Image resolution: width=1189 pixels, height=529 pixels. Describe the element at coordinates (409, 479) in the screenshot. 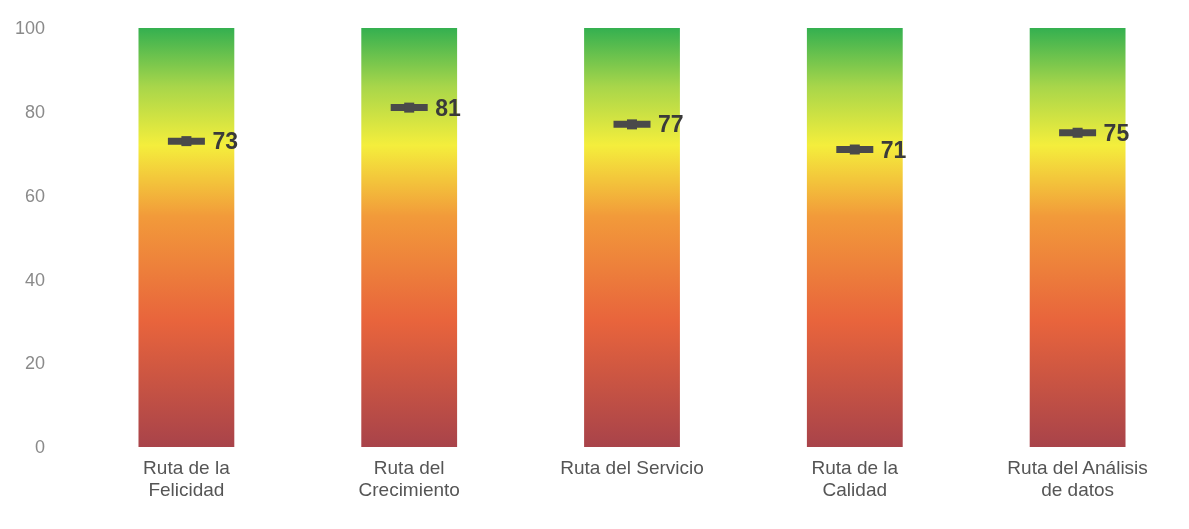

I see `x-tick-label: Ruta del Crecimiento` at that location.